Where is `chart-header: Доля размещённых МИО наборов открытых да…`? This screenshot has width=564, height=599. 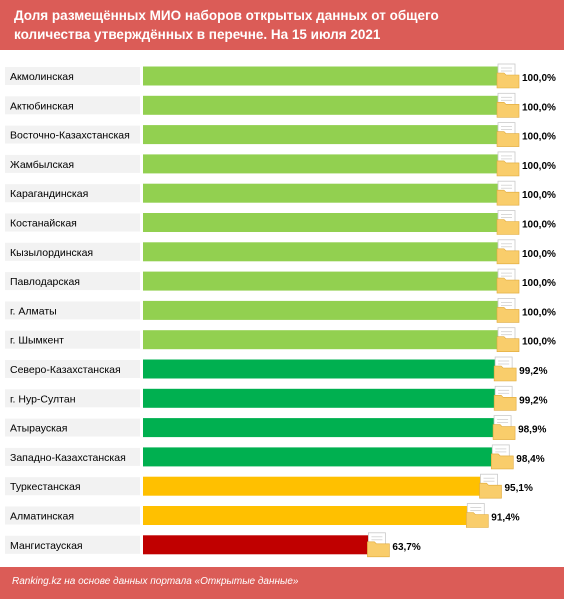 chart-header: Доля размещённых МИО наборов открытых да… is located at coordinates (282, 25).